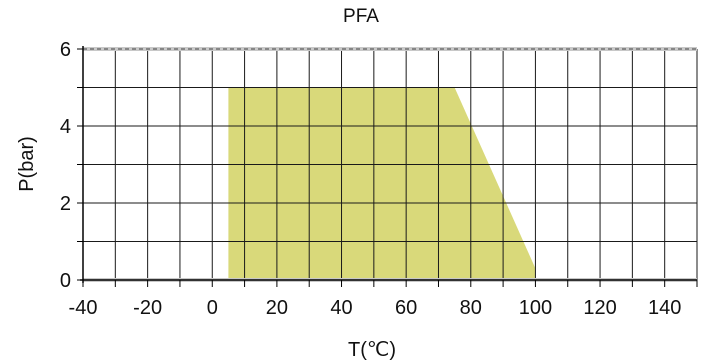  I want to click on y-tick-label: 4, so click(65, 127).